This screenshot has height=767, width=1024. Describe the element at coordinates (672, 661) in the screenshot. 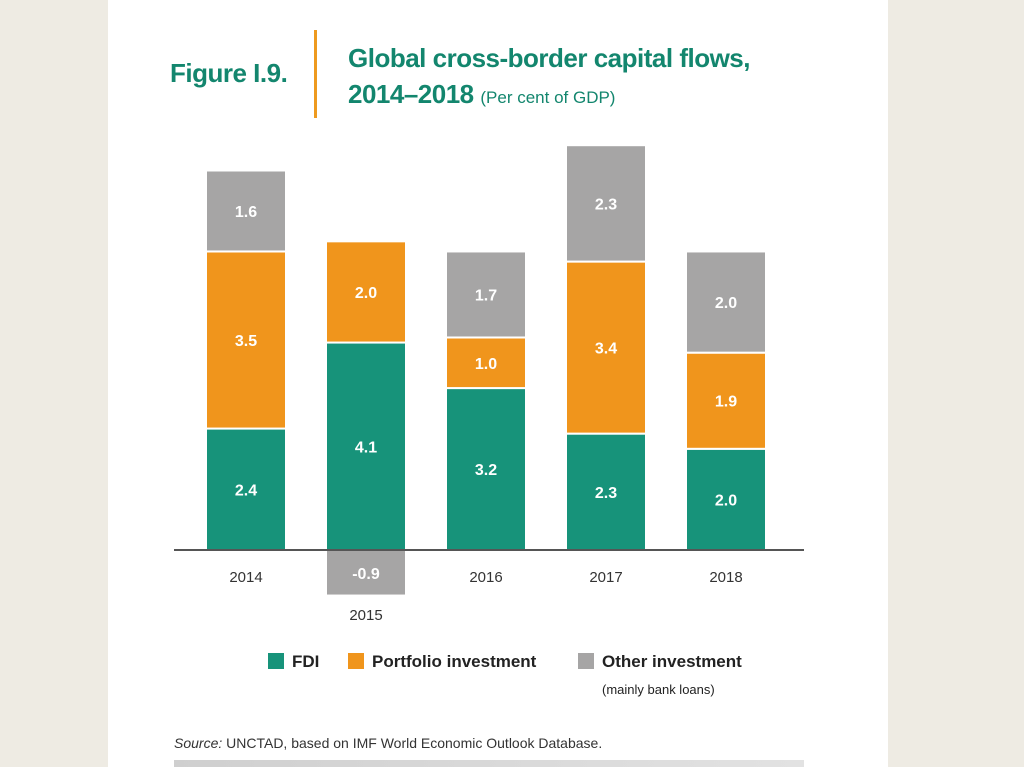

I see `legend-label-other-investment: Other investment` at that location.